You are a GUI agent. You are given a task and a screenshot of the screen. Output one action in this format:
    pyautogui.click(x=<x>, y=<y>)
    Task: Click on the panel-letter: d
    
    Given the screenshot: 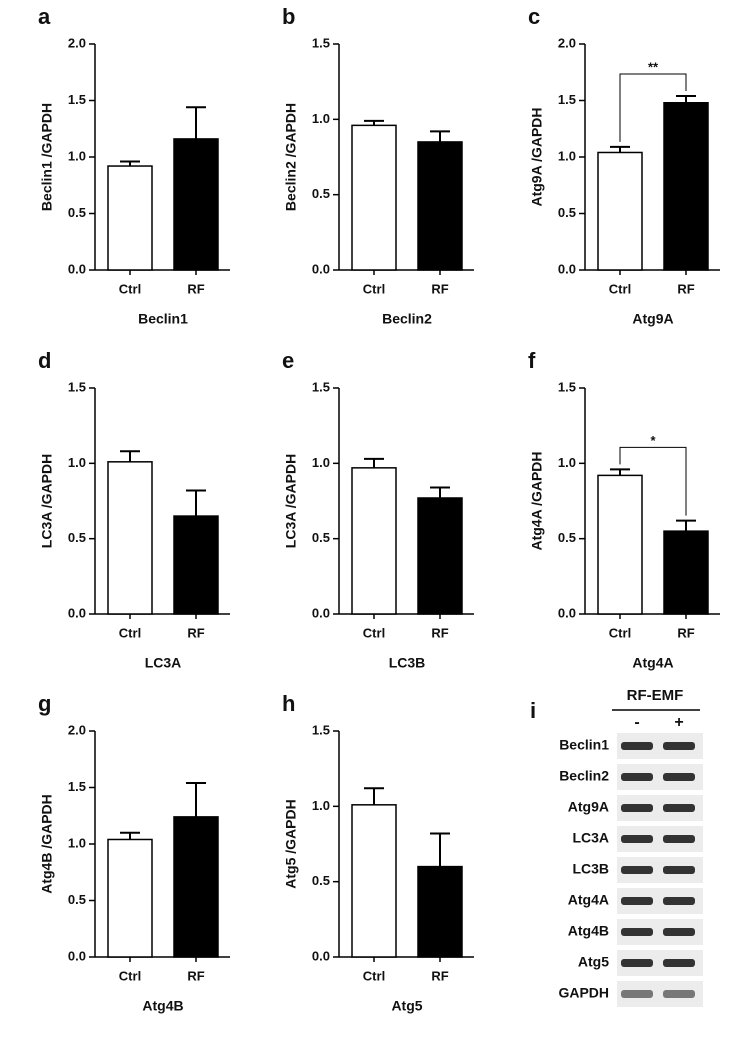 What is the action you would take?
    pyautogui.click(x=44, y=360)
    